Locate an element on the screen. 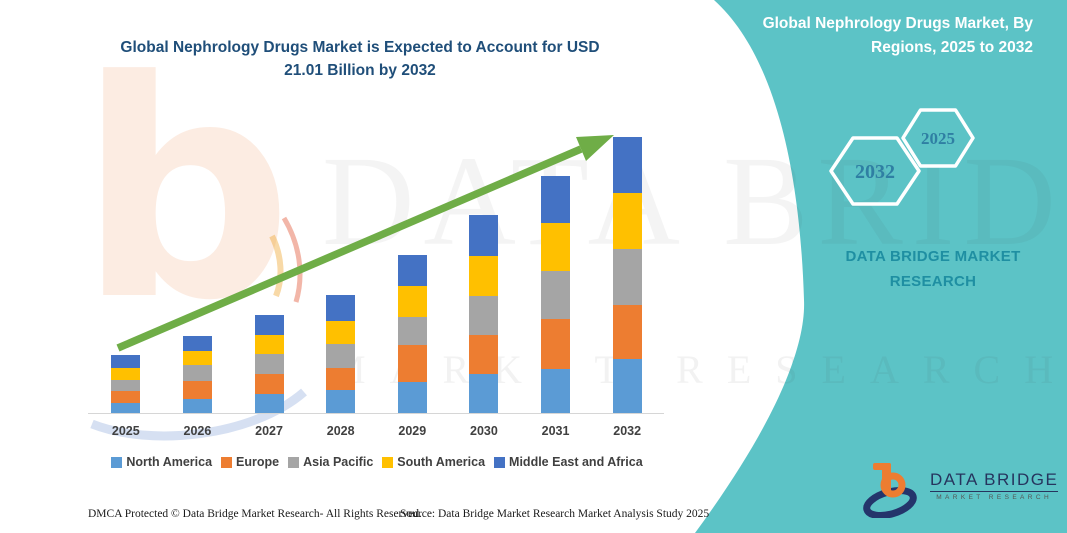 Image resolution: width=1067 pixels, height=533 pixels. legend-item-south-america: South America is located at coordinates (433, 462).